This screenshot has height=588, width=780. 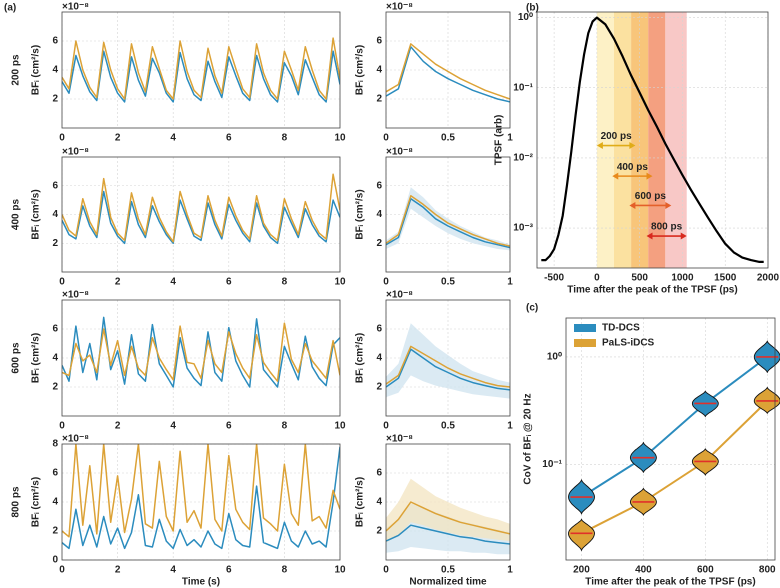 I want to click on x-tick-label: 1500, so click(x=725, y=278).